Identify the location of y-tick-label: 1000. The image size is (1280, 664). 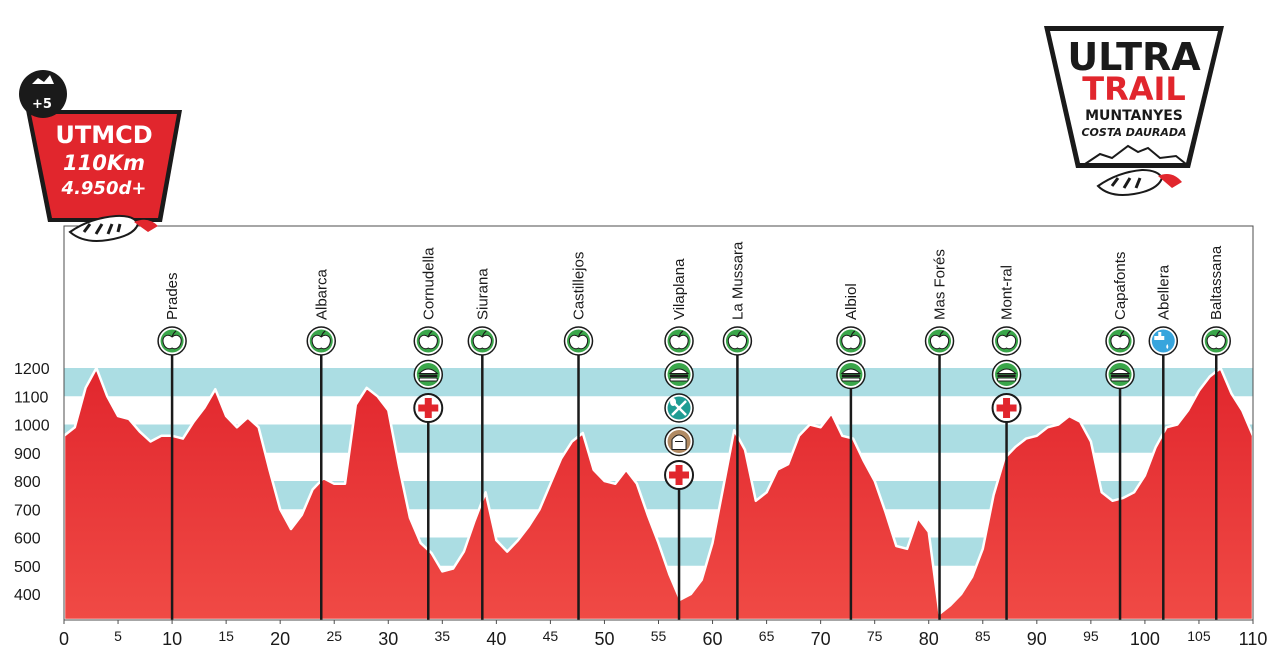
(32, 426).